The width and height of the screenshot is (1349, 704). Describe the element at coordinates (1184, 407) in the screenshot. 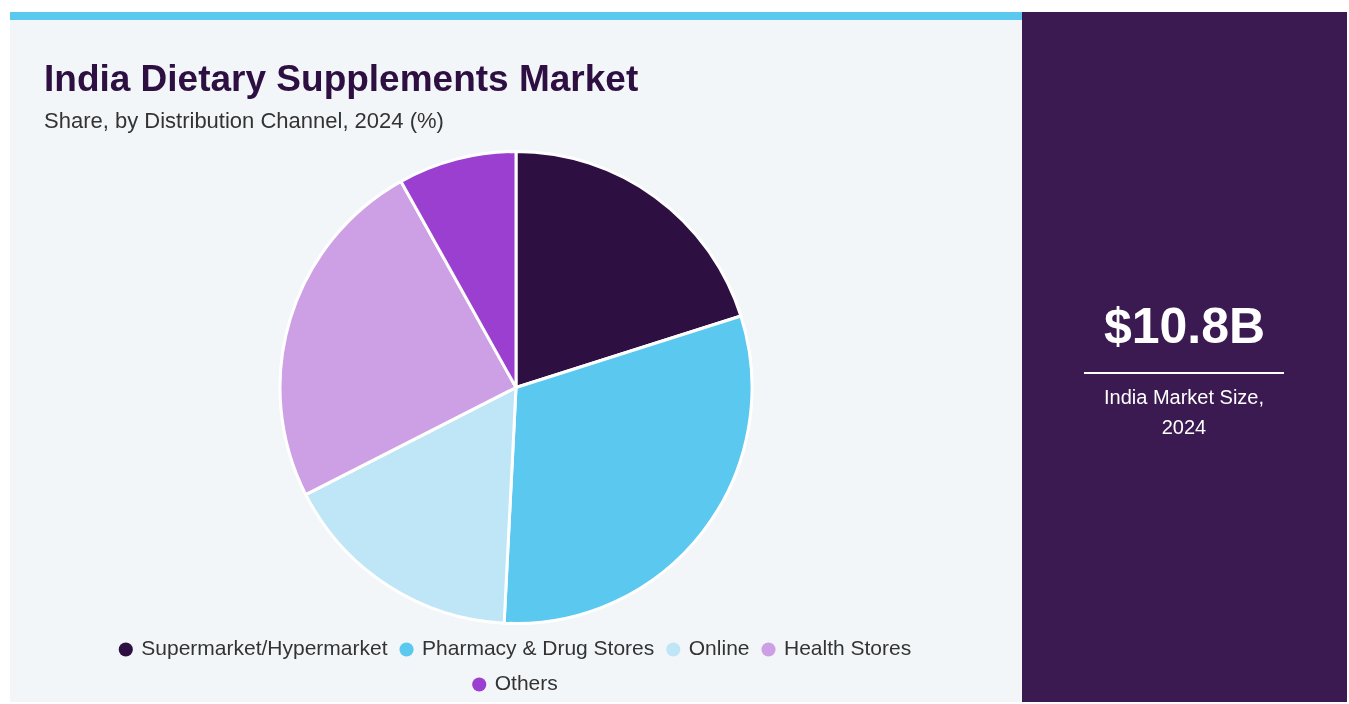

I see `text: India Market Size, 2024` at that location.